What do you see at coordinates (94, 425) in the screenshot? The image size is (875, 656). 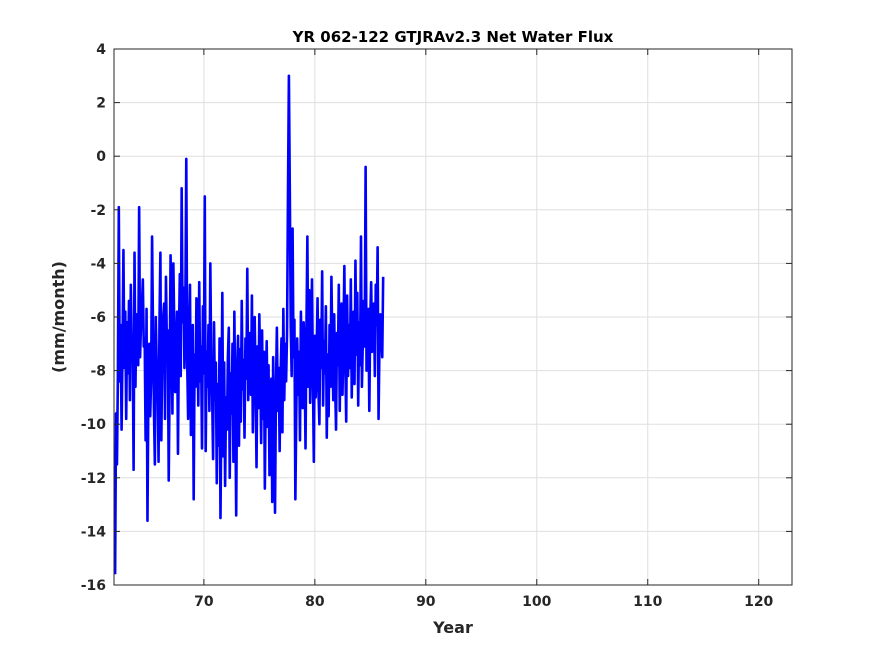 I see `y-tick-label: -10` at bounding box center [94, 425].